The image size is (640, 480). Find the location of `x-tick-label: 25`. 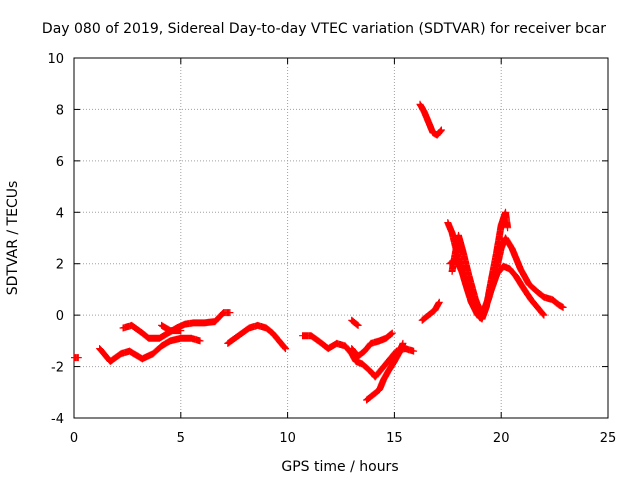

x-tick-label: 25 is located at coordinates (608, 438).